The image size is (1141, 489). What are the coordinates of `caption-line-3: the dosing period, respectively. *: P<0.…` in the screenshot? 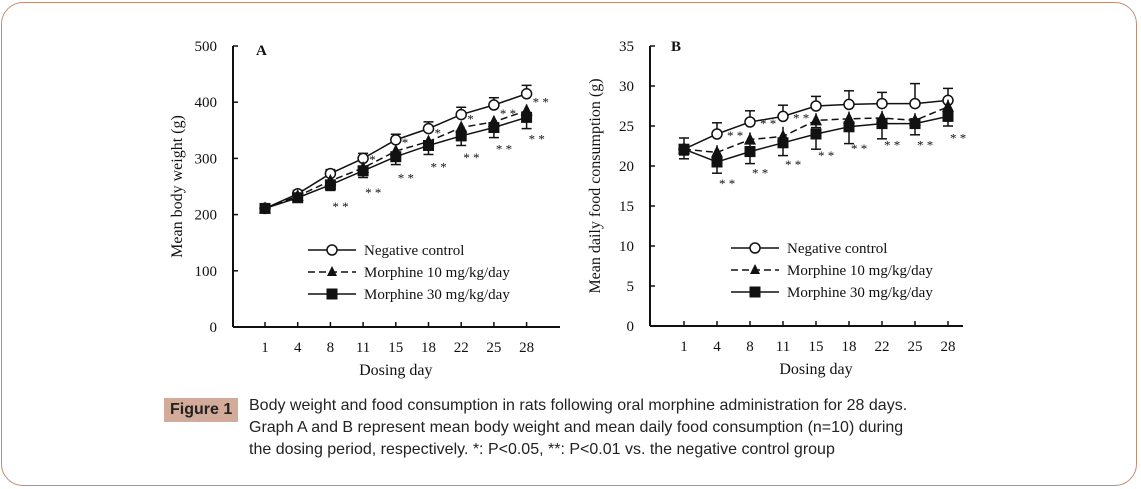 It's located at (542, 449).